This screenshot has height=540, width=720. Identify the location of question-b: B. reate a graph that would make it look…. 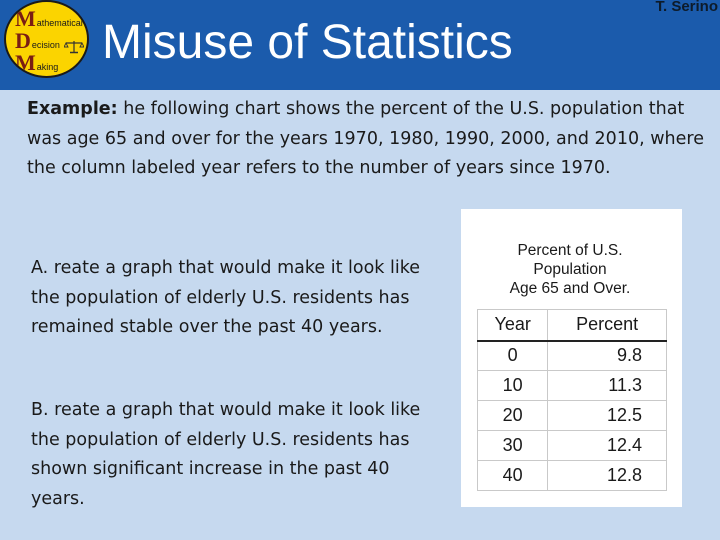
(226, 454).